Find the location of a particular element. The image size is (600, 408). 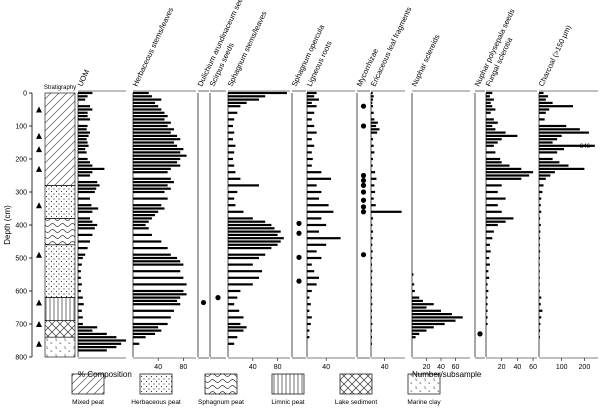

panel-tick-label: 80 is located at coordinates (184, 367).